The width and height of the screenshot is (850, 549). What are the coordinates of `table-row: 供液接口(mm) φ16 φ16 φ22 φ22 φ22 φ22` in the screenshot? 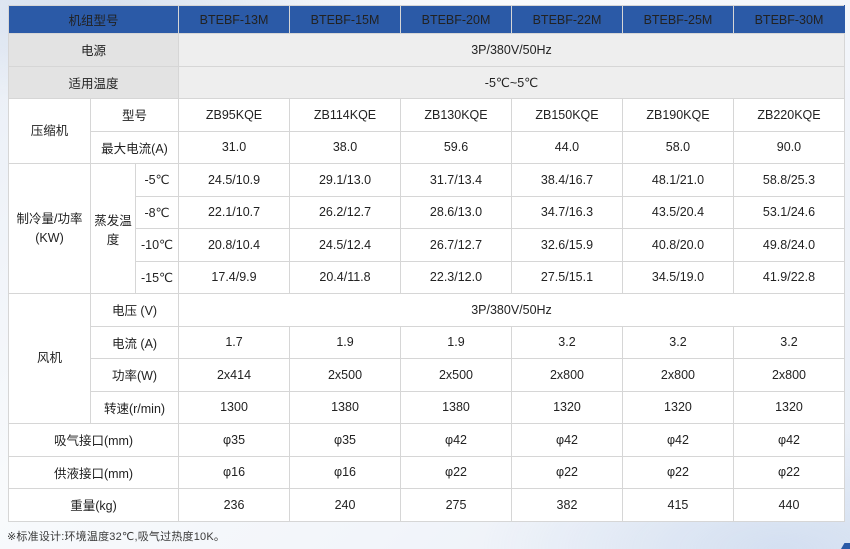 It's located at (426, 472).